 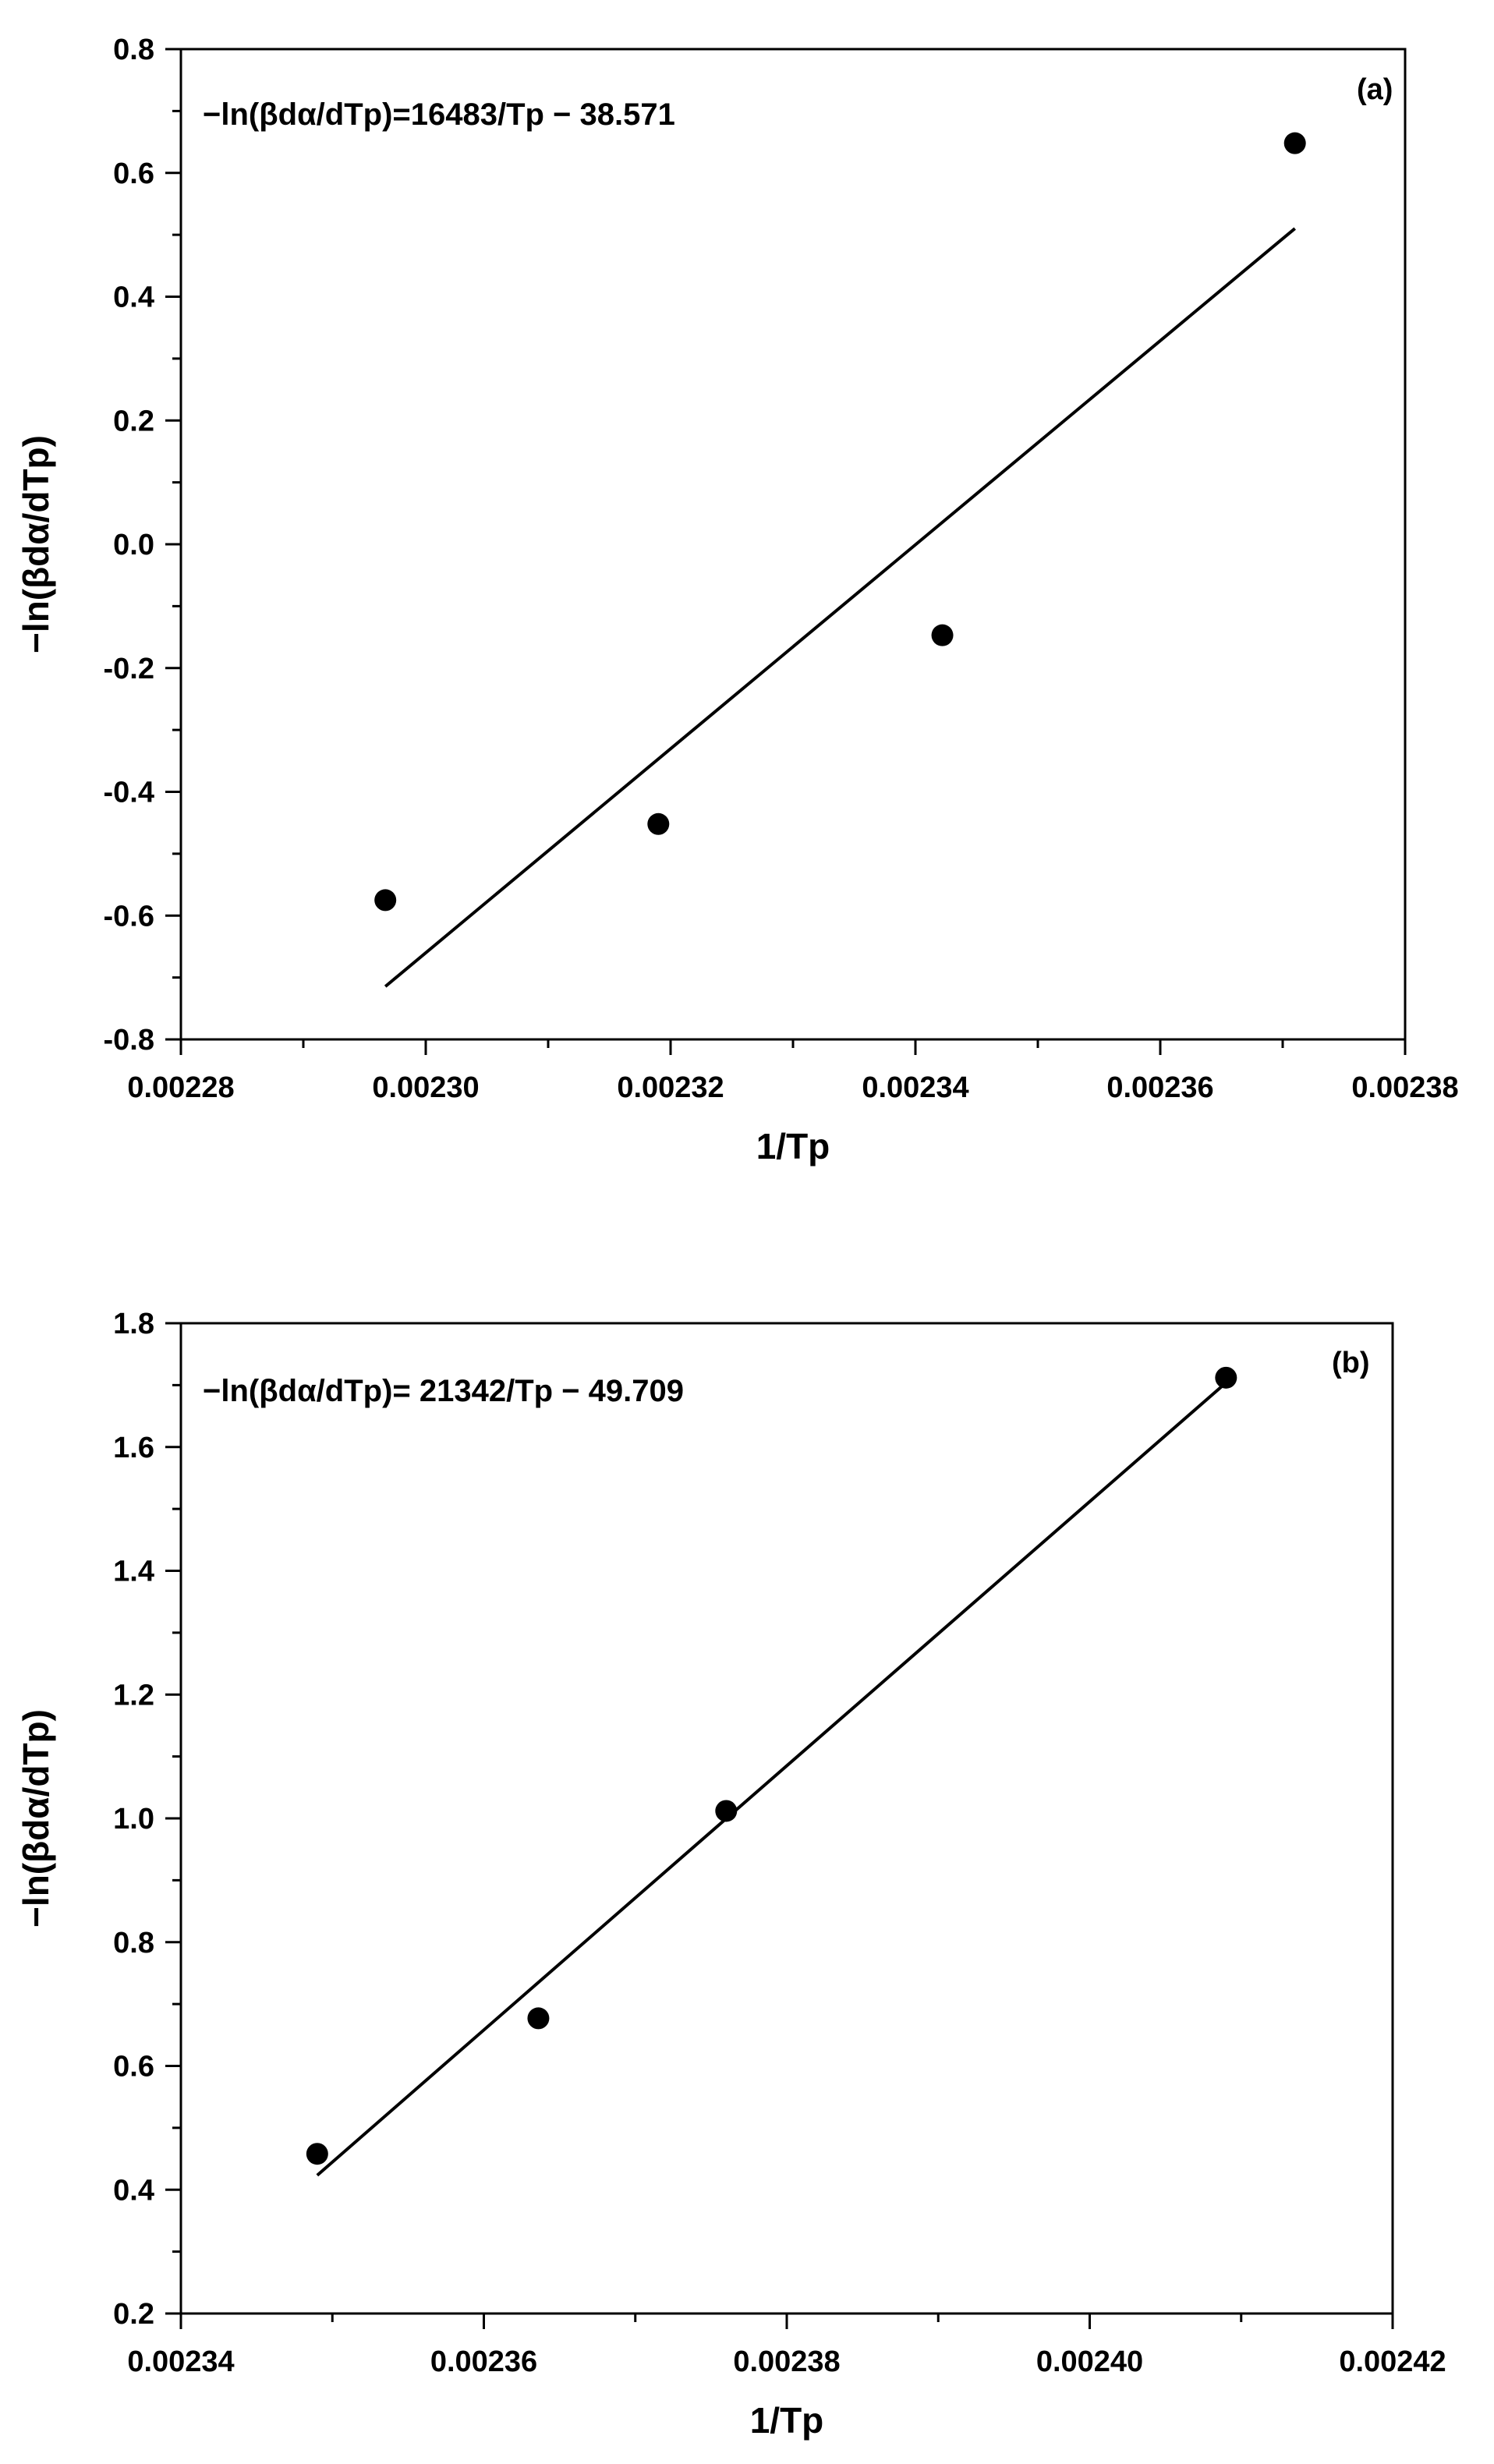 What do you see at coordinates (129, 917) in the screenshot?
I see `y-tick-label: -0.6` at bounding box center [129, 917].